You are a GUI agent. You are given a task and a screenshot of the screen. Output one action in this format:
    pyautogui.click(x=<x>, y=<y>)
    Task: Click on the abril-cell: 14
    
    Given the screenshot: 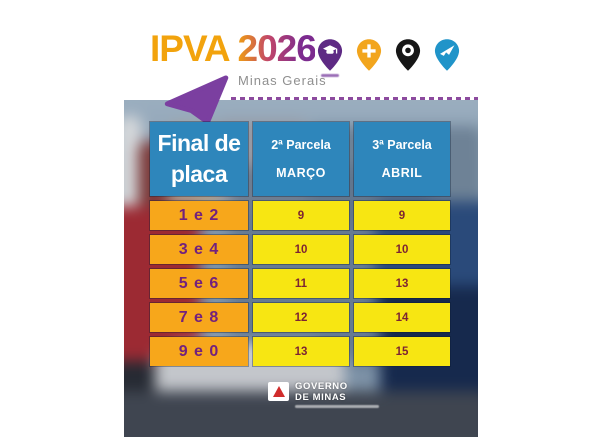 What is the action you would take?
    pyautogui.click(x=402, y=317)
    